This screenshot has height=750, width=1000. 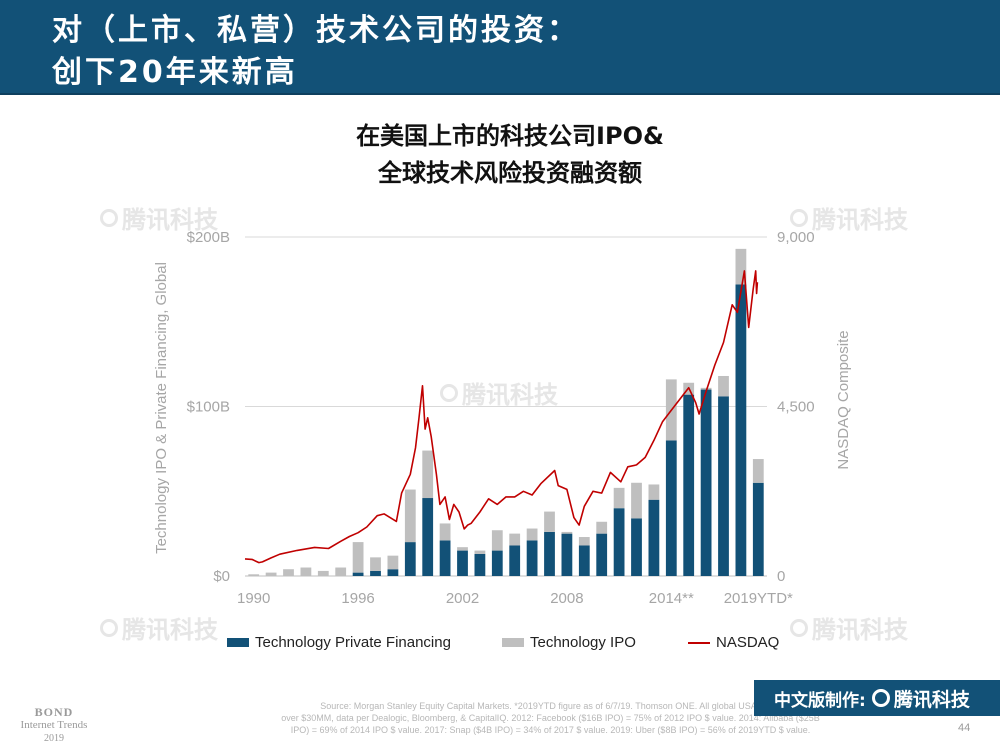 I want to click on legend-swatch-ipo, so click(x=513, y=642).